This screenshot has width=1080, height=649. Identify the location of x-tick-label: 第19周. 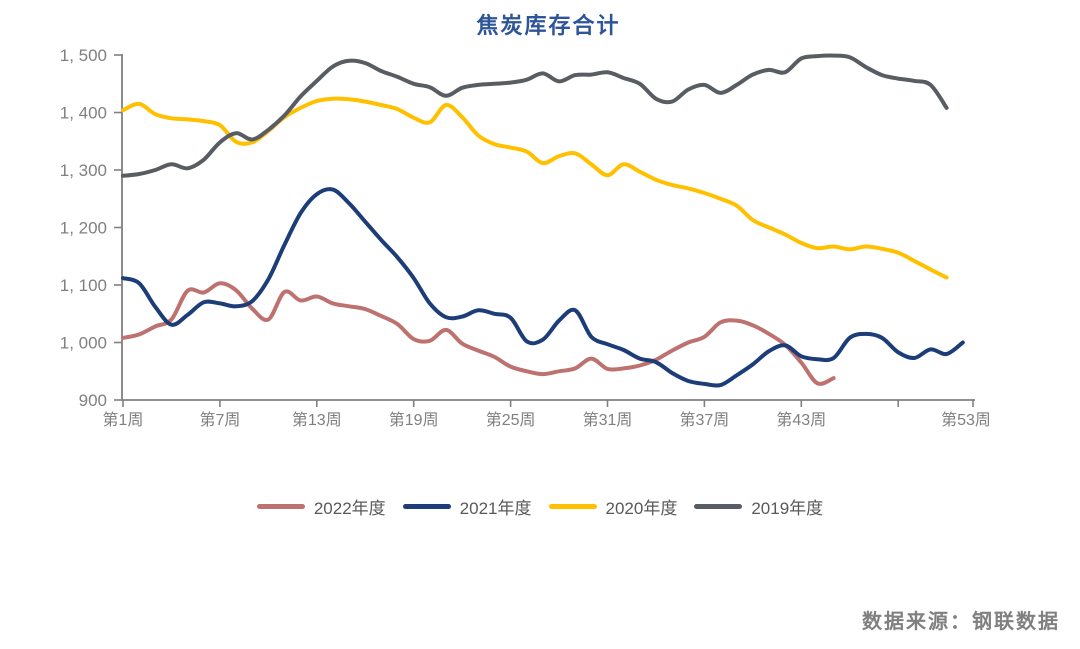
(414, 420).